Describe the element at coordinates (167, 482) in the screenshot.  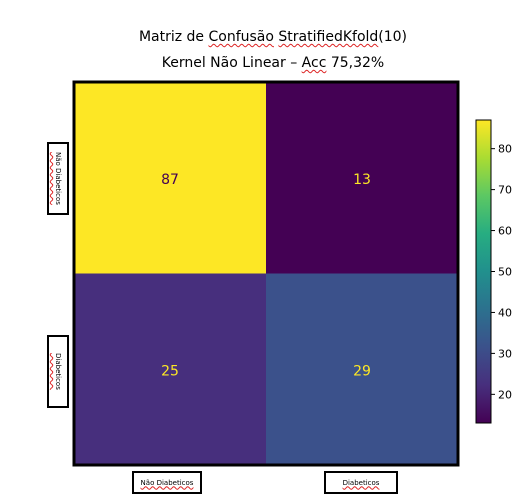
I see `x-label-nao-diabeticos: Não Diabeticos` at that location.